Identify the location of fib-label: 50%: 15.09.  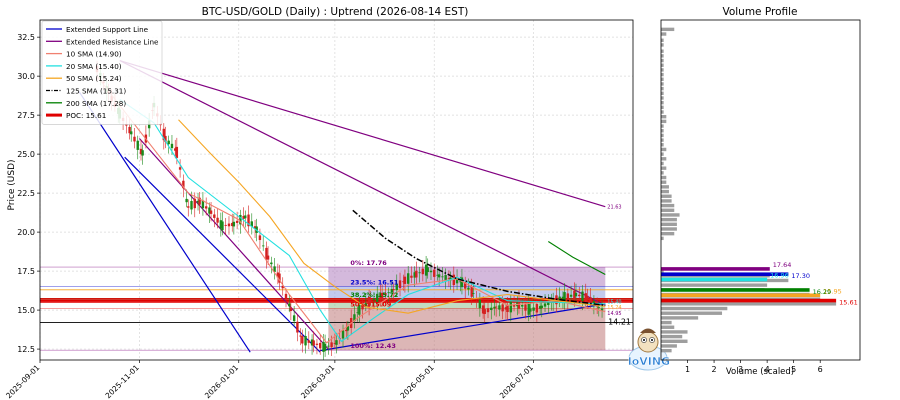
(370, 305).